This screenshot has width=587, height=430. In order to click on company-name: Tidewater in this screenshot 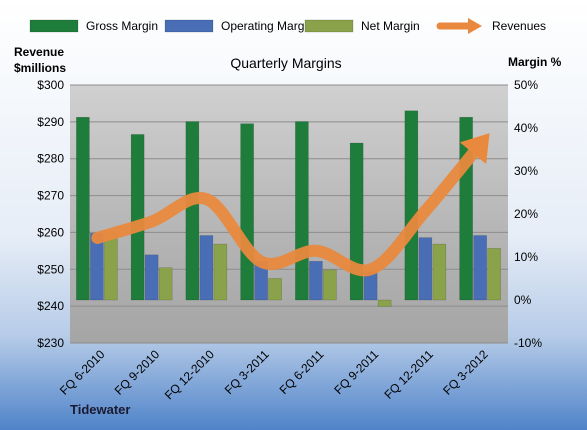, I will do `click(100, 409)`.